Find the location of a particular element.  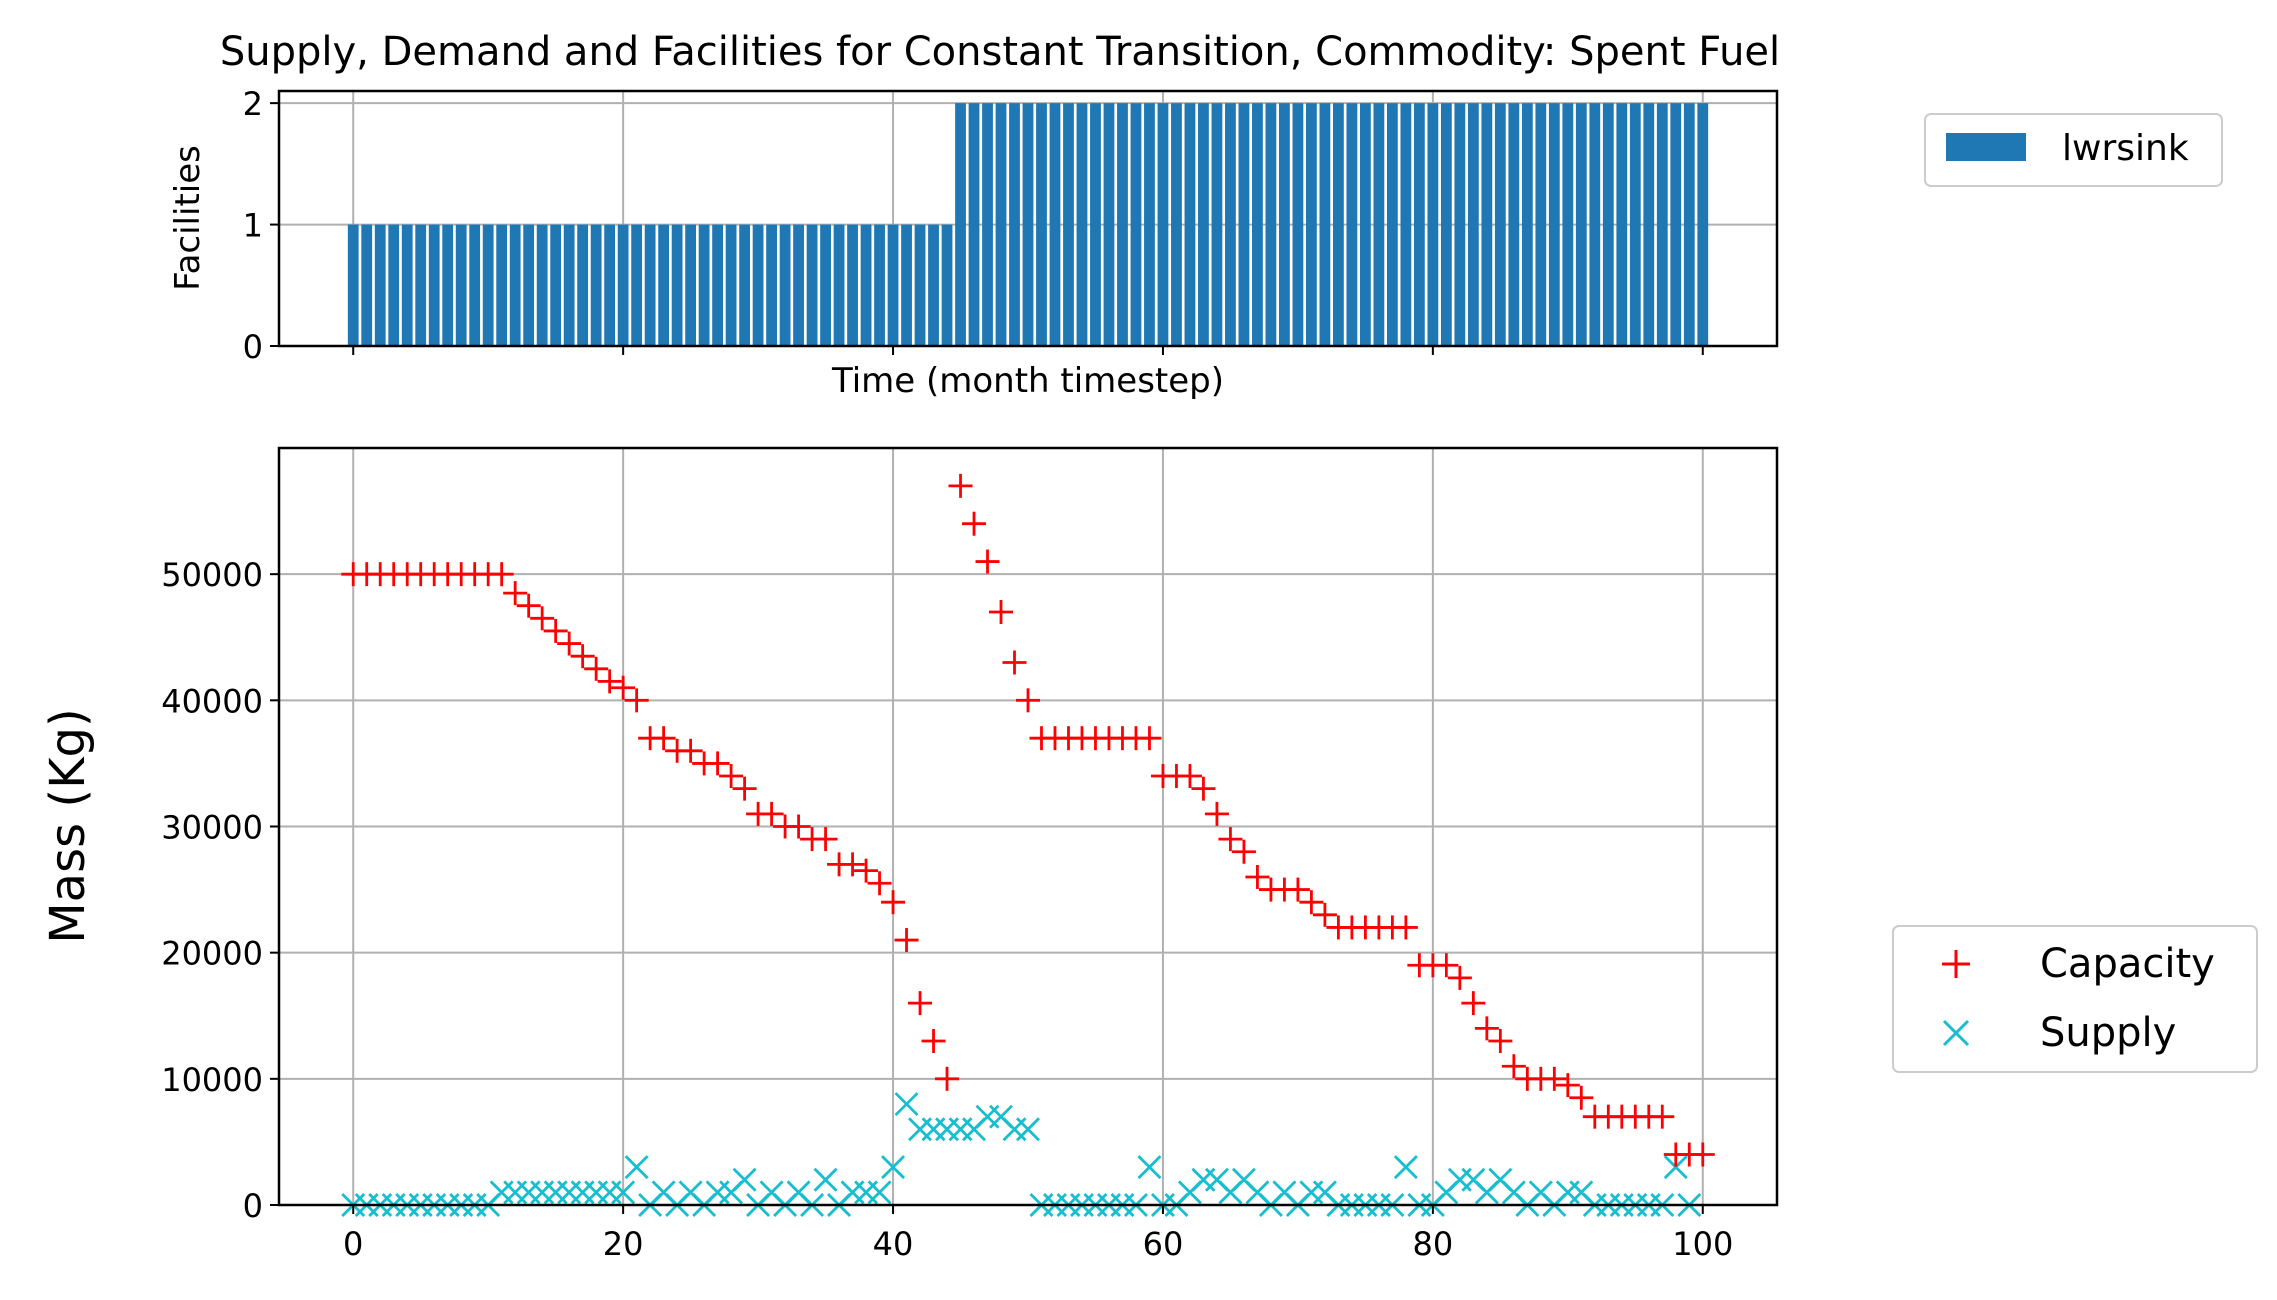

legend-frame-mass is located at coordinates (2075, 999).